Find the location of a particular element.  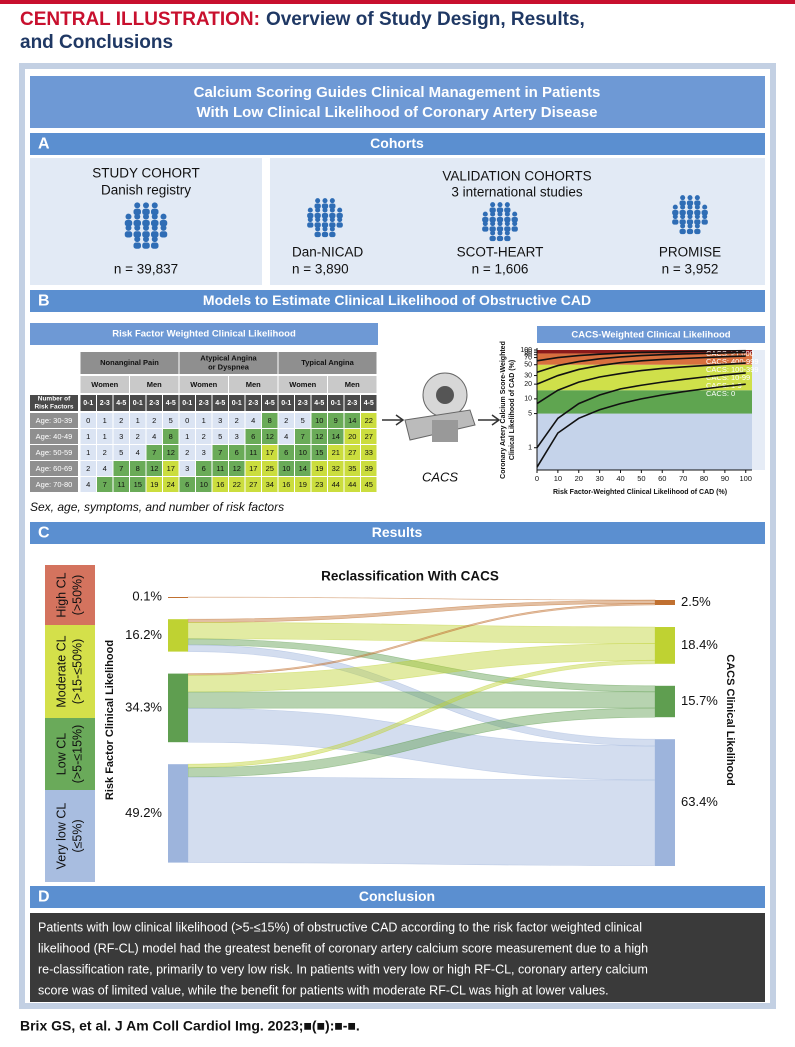

y-tick-label: 100 is located at coordinates (526, 350).